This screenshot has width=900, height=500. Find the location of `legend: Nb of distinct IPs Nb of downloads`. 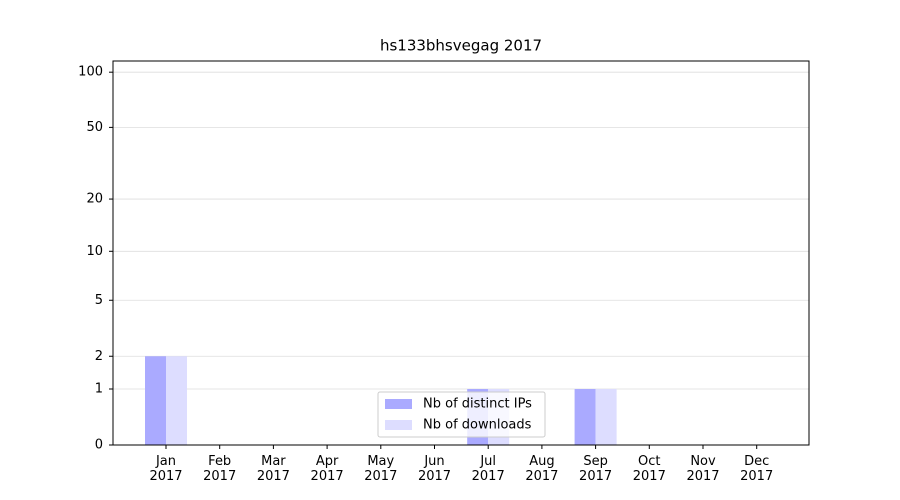

legend: Nb of distinct IPs Nb of downloads is located at coordinates (461, 414).